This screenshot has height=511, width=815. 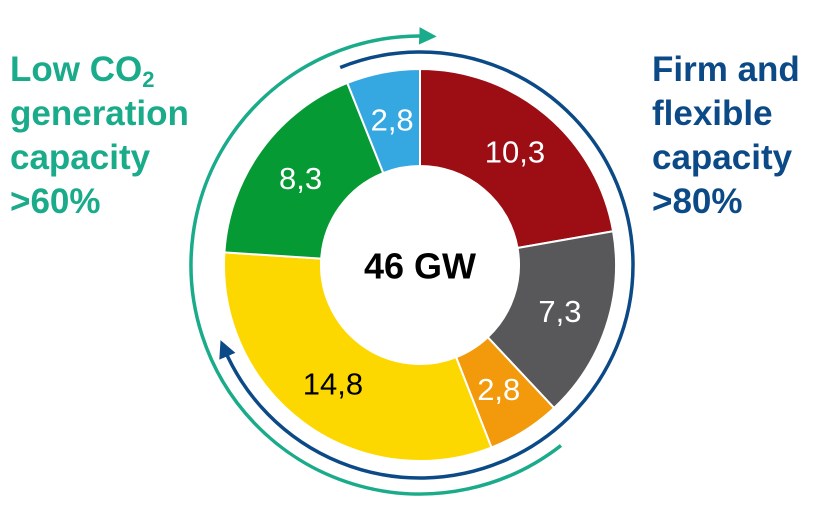 I want to click on percent-line-left: >60%, so click(x=55, y=201).